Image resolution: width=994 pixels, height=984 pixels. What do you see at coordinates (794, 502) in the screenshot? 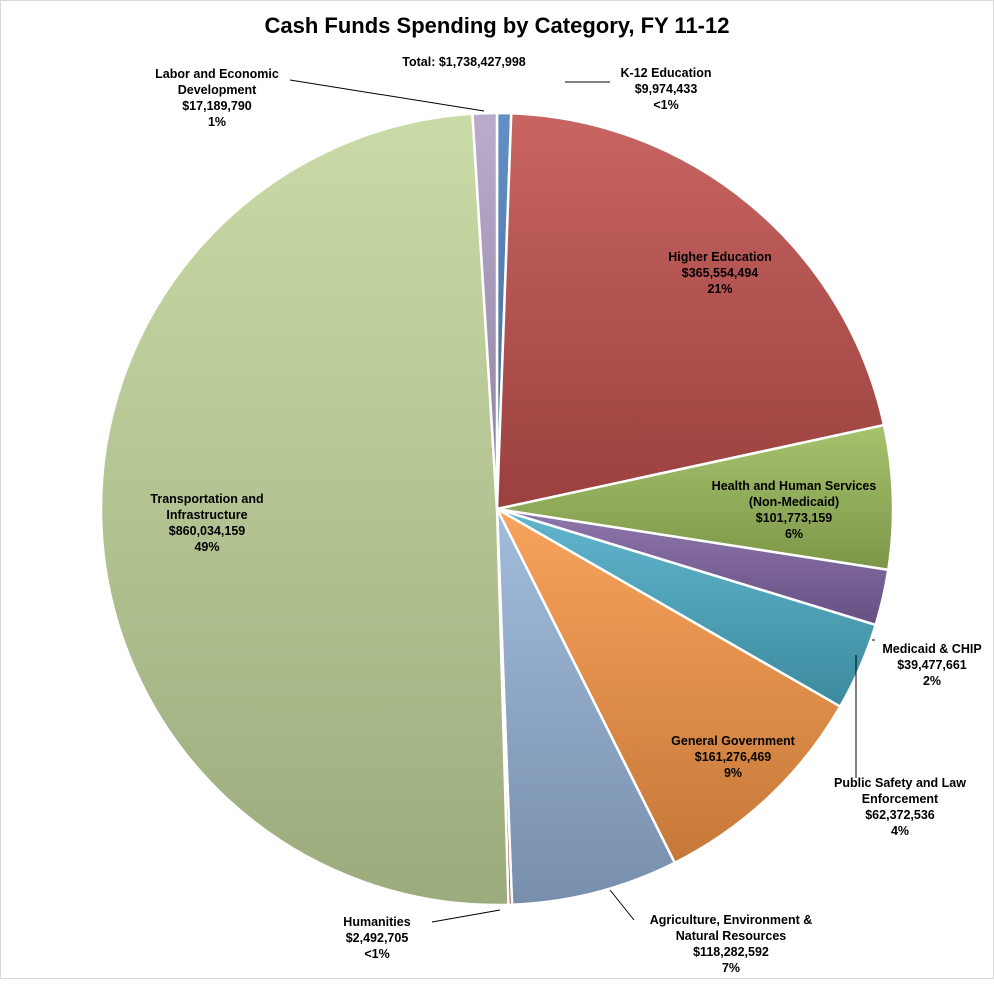
I see `data-label-line: (Non-Medicaid)` at bounding box center [794, 502].